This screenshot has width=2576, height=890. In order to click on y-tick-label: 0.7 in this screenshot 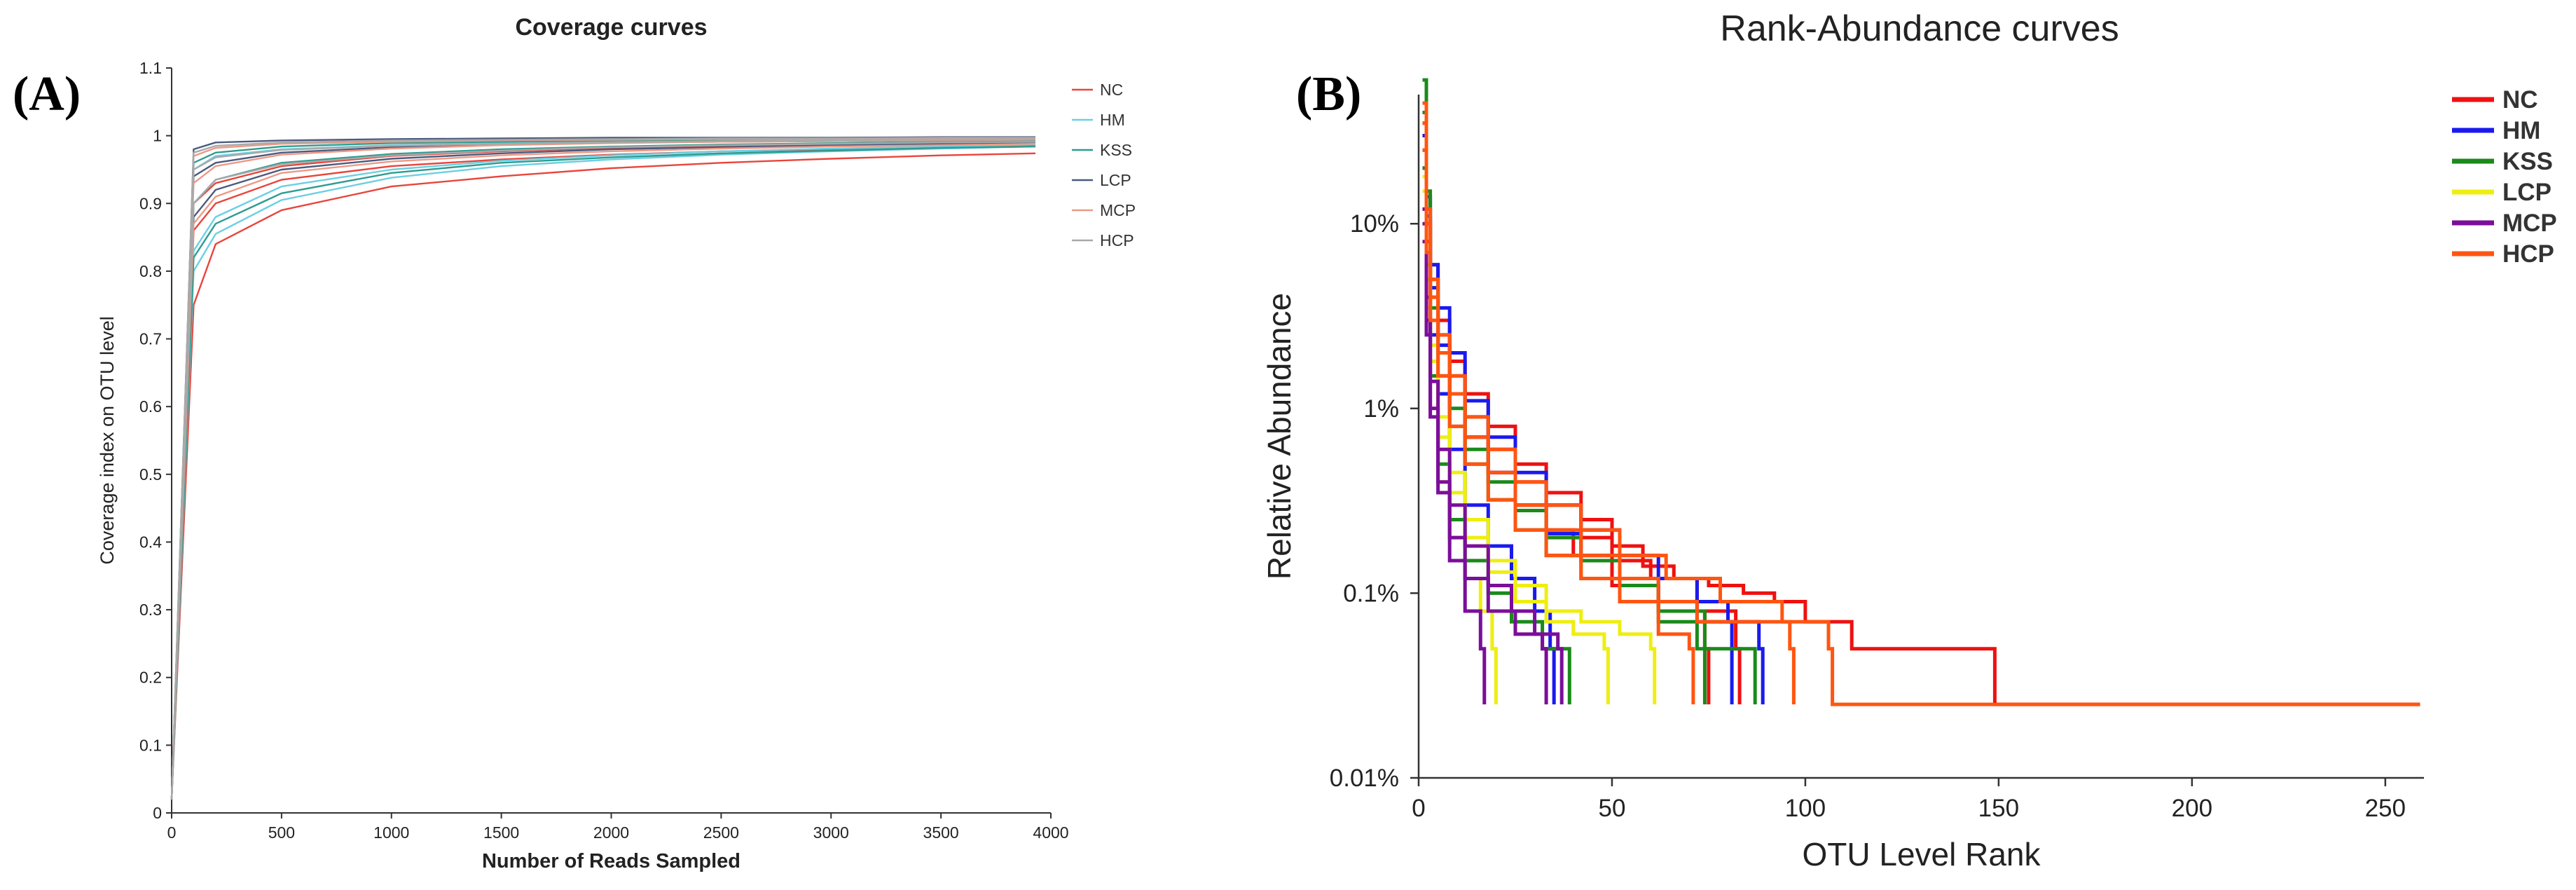, I will do `click(150, 339)`.